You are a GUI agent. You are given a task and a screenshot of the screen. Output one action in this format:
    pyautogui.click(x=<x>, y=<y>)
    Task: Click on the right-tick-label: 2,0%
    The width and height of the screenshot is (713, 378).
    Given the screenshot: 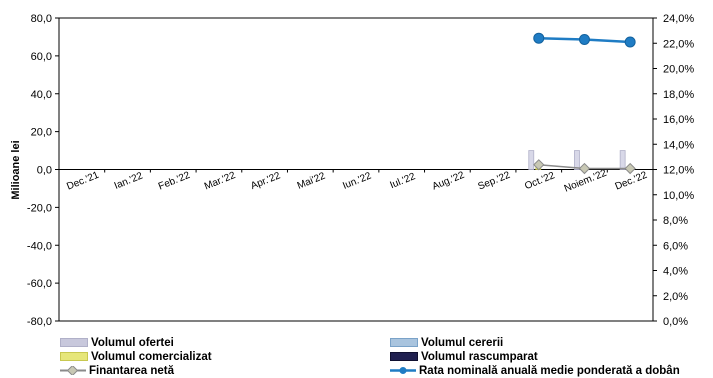 What is the action you would take?
    pyautogui.click(x=675, y=297)
    